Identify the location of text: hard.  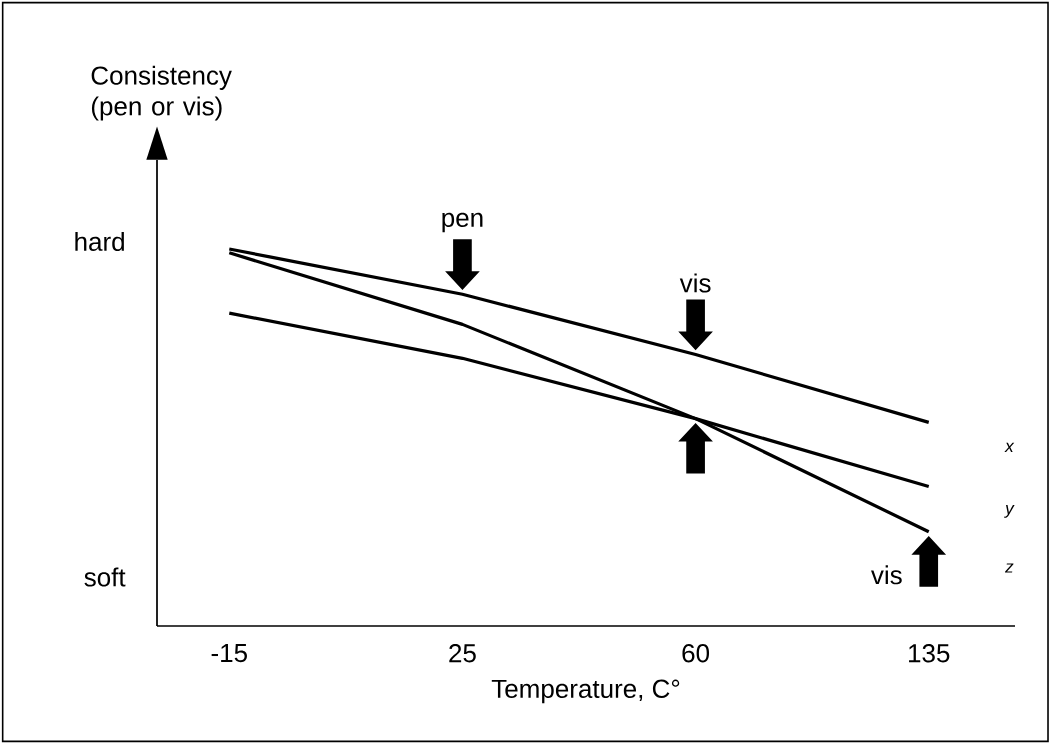
(99, 241).